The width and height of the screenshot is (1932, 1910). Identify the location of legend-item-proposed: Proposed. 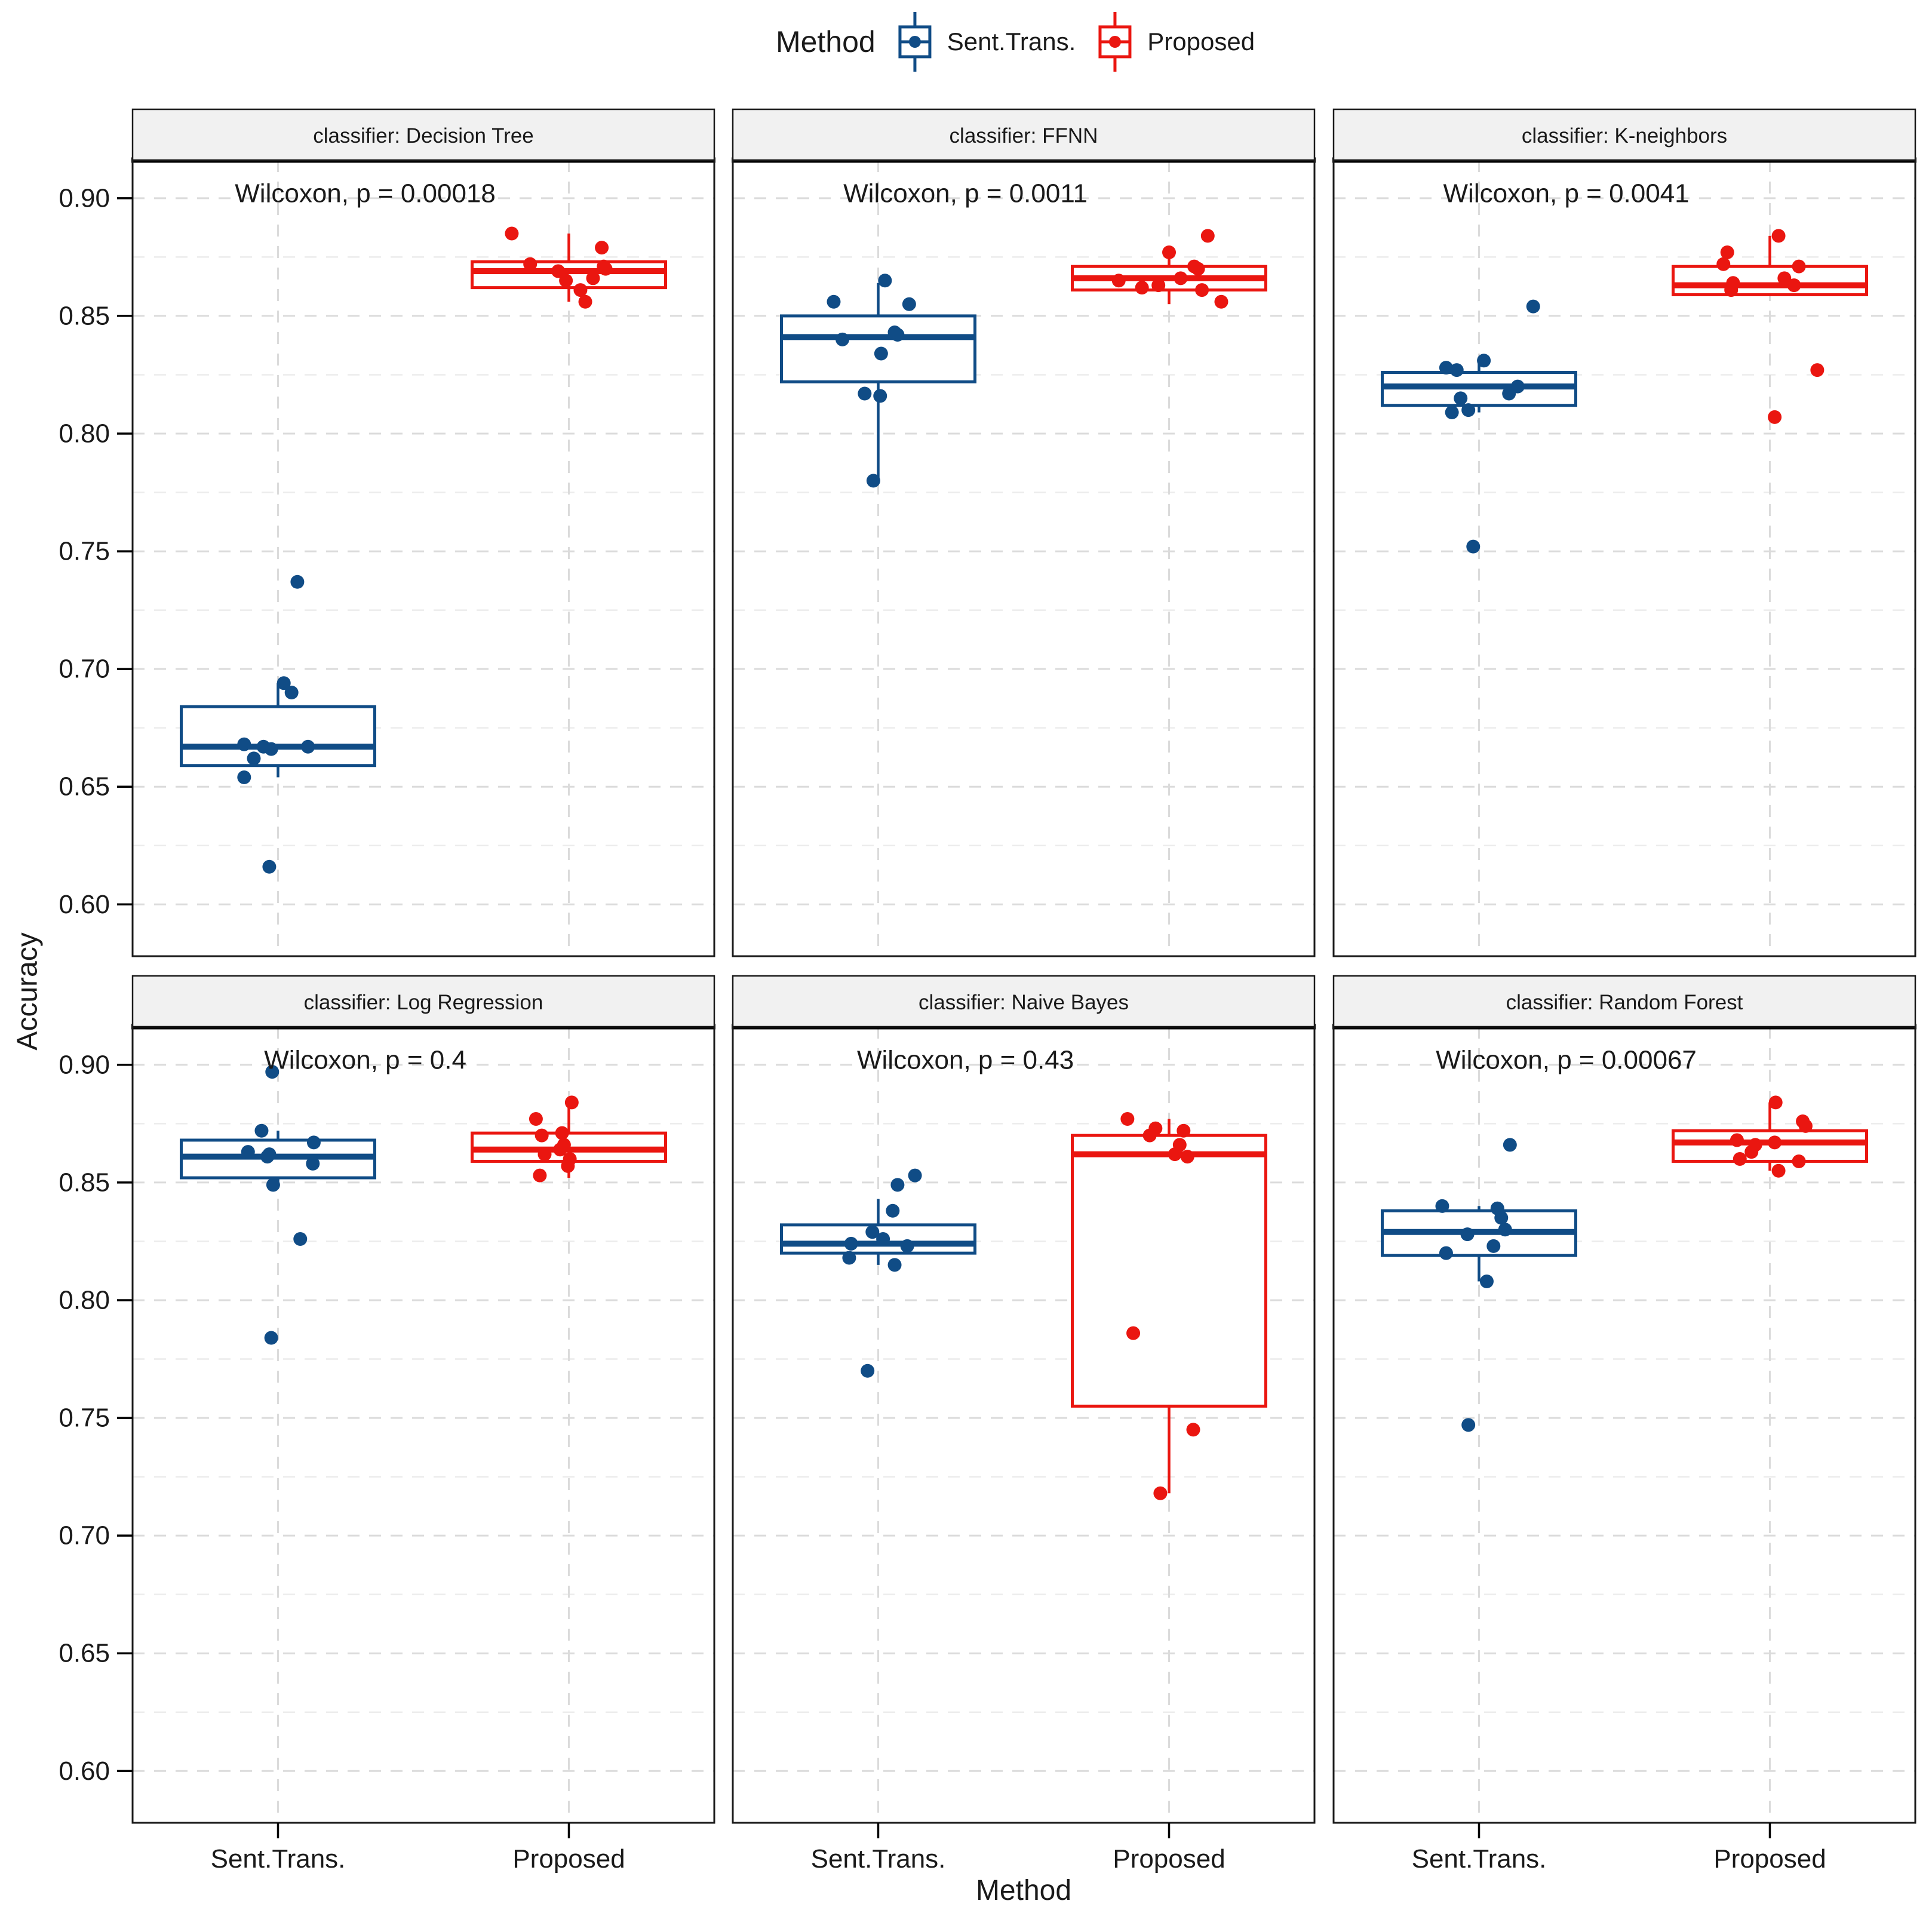
(1175, 42).